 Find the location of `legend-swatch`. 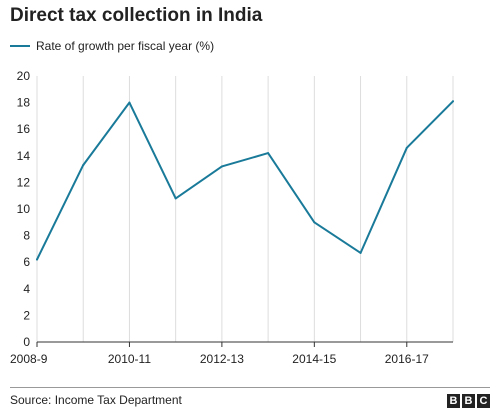

legend-swatch is located at coordinates (20, 46).